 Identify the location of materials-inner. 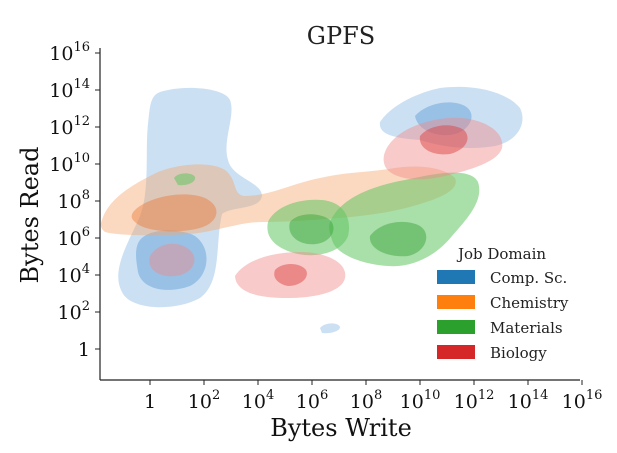
(358, 235).